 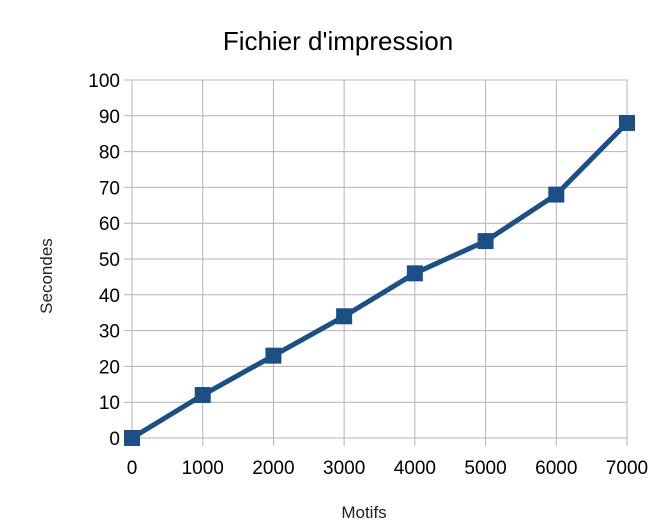 What do you see at coordinates (109, 296) in the screenshot?
I see `y-tick-label: 40` at bounding box center [109, 296].